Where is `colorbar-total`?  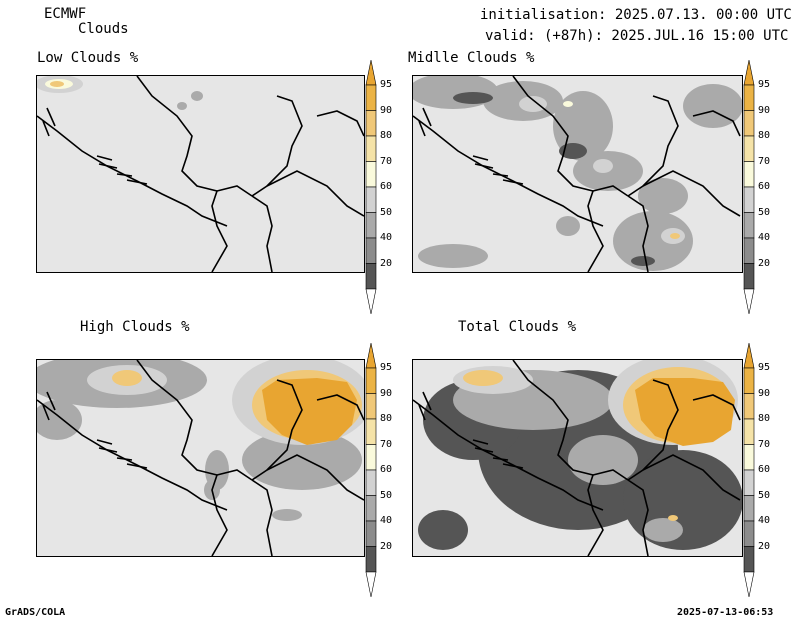 colorbar-total is located at coordinates (749, 470).